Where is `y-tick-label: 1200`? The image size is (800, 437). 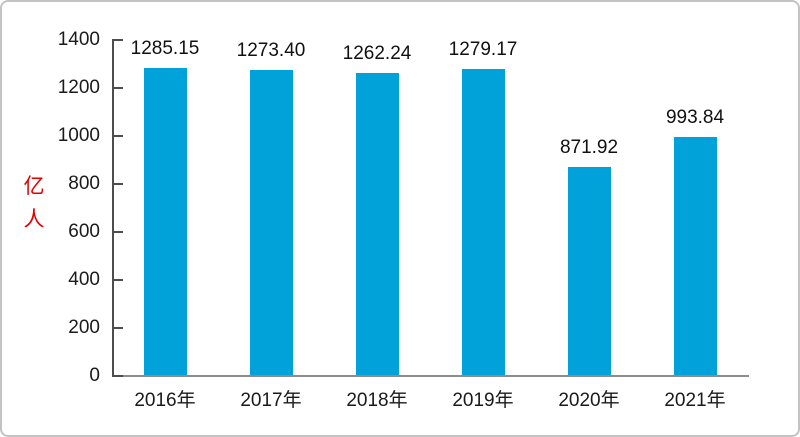
y-tick-label: 1200 is located at coordinates (78, 87).